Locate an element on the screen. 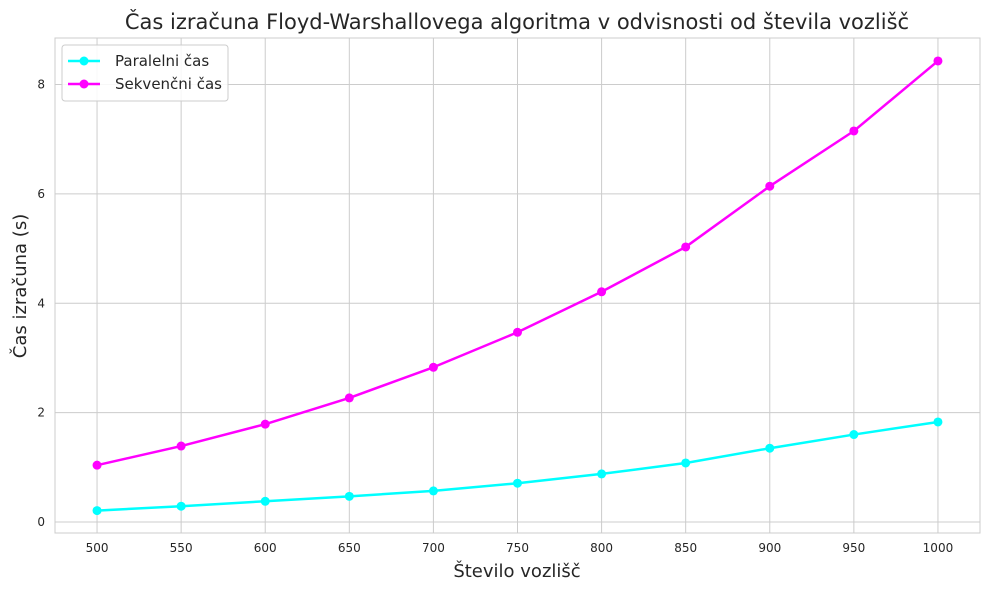 Image resolution: width=990 pixels, height=590 pixels. x-tick-label: 550 is located at coordinates (181, 548).